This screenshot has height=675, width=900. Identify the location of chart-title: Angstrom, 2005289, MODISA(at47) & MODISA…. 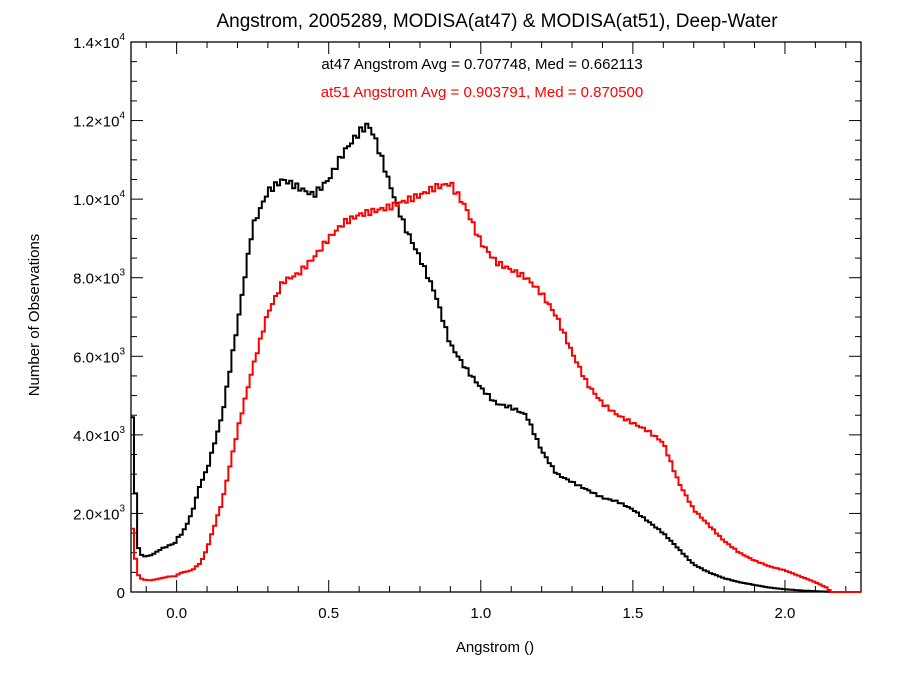
(497, 21).